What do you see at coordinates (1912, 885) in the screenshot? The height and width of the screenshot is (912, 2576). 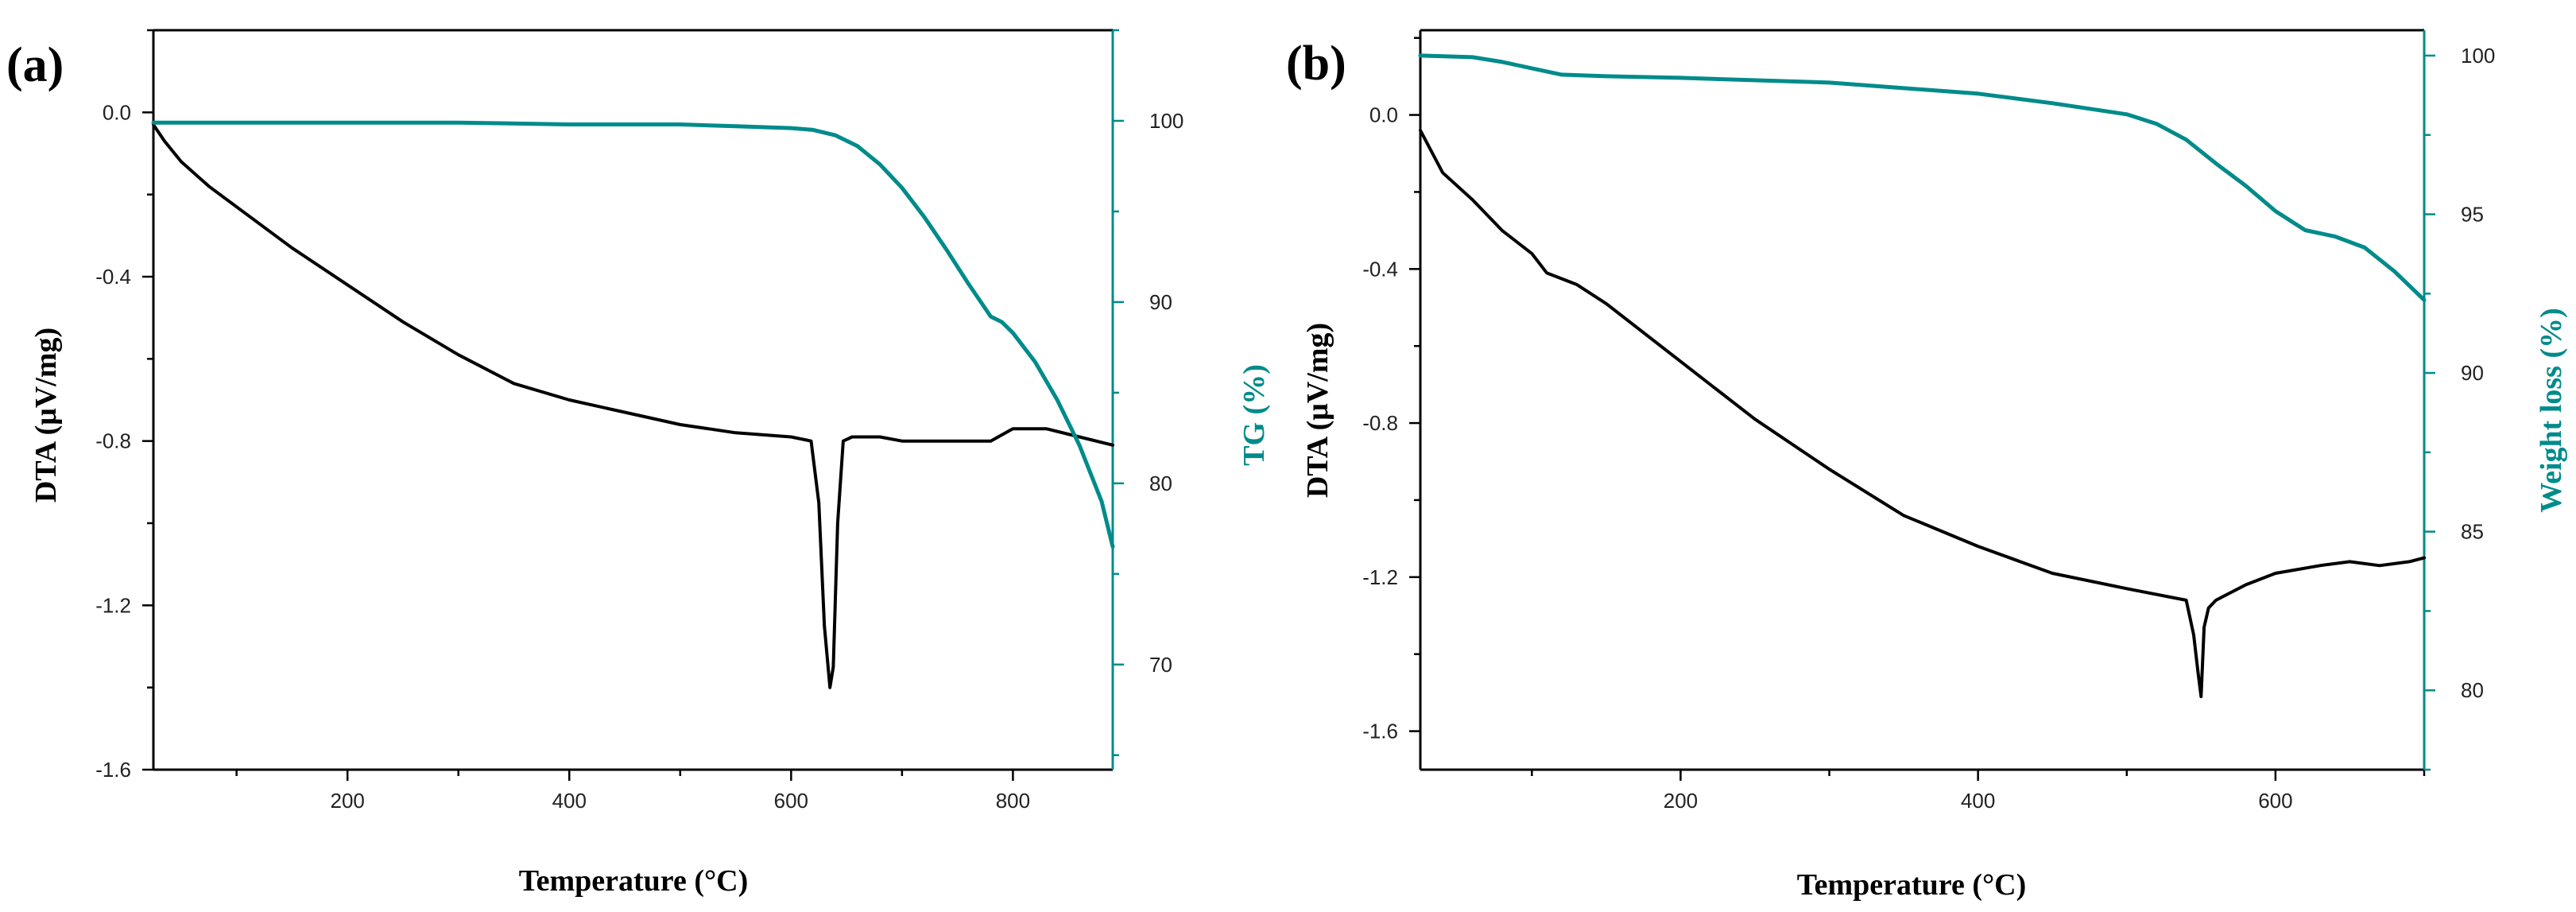 I see `panel-b-x-axis-title: Temperature (°C)` at bounding box center [1912, 885].